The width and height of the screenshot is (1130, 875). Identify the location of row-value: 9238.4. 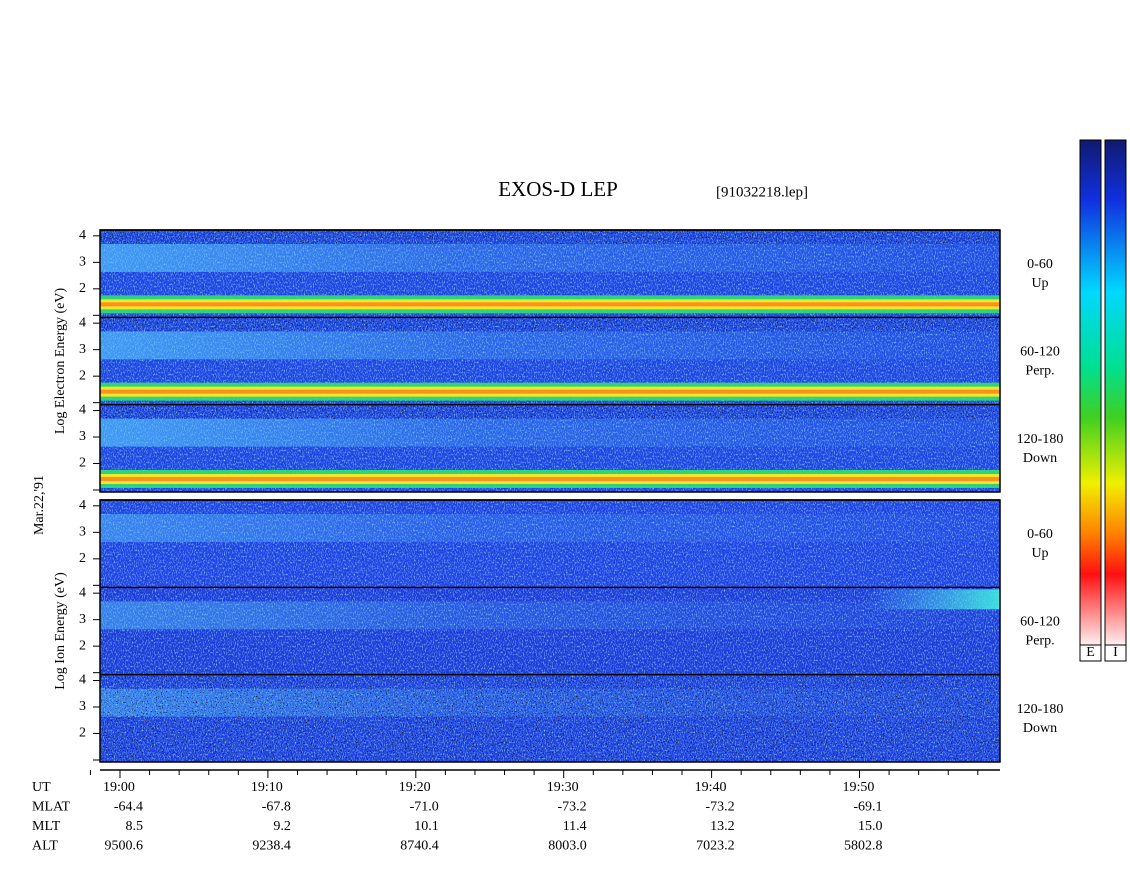
(271, 846).